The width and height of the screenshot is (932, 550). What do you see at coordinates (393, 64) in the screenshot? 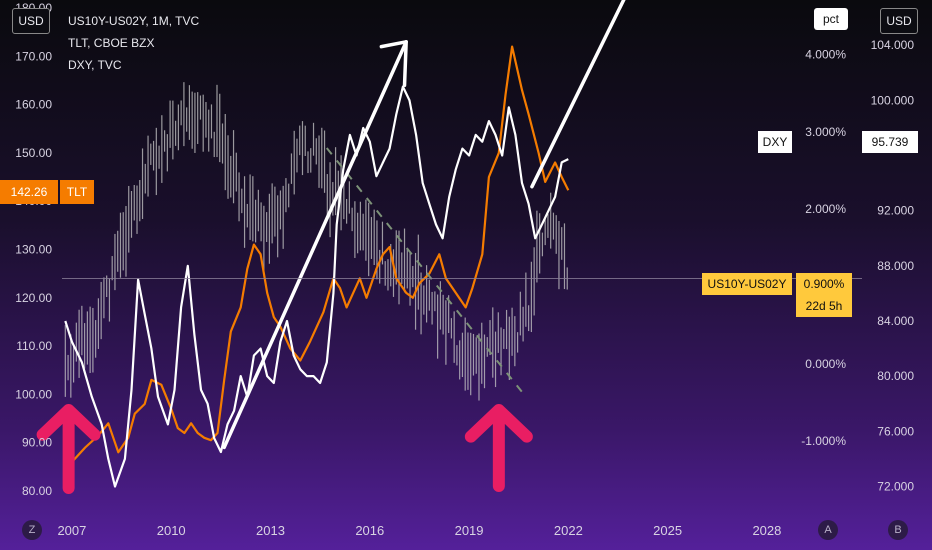
I see `trend-arrow-head` at bounding box center [393, 64].